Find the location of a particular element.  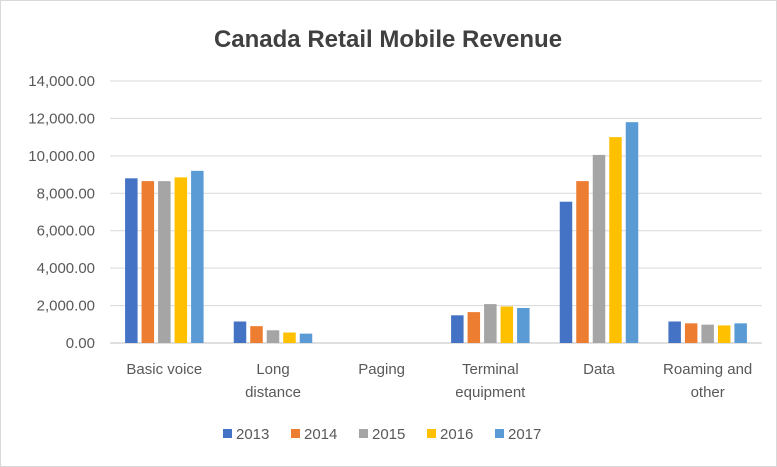

legend-swatch-2017 is located at coordinates (499, 433).